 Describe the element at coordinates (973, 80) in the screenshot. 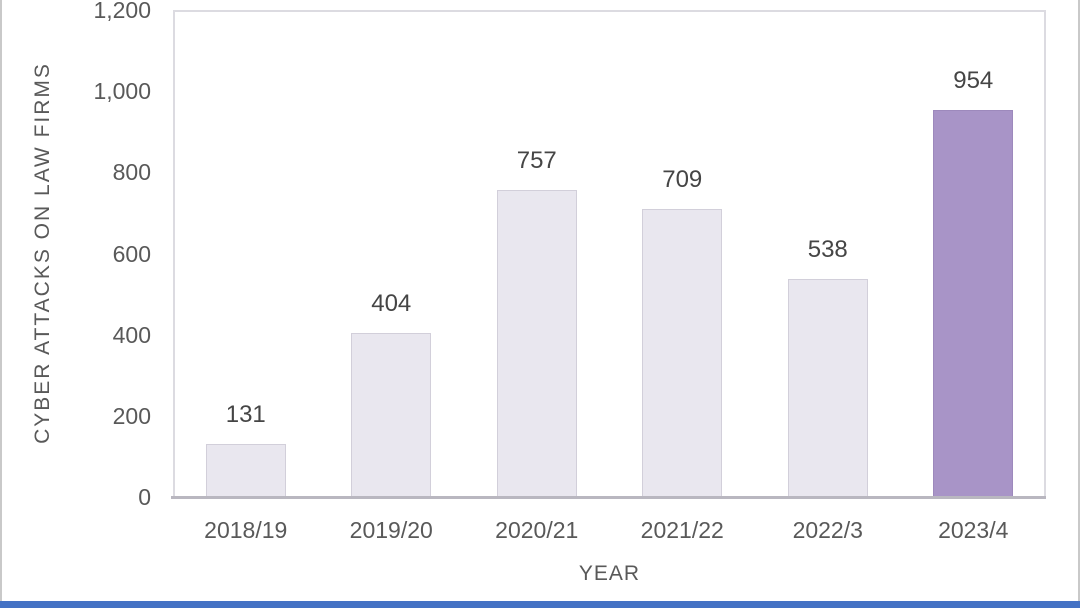

I see `data-label-2023/4: 954` at that location.